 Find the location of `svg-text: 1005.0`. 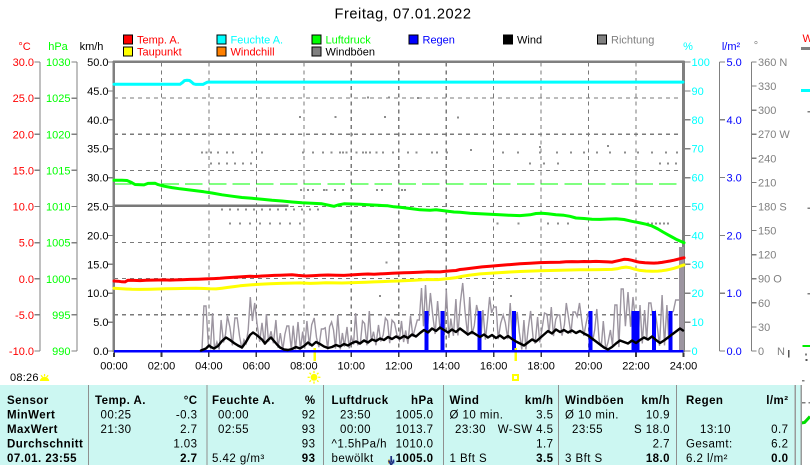

svg-text: 1005.0 is located at coordinates (415, 416).